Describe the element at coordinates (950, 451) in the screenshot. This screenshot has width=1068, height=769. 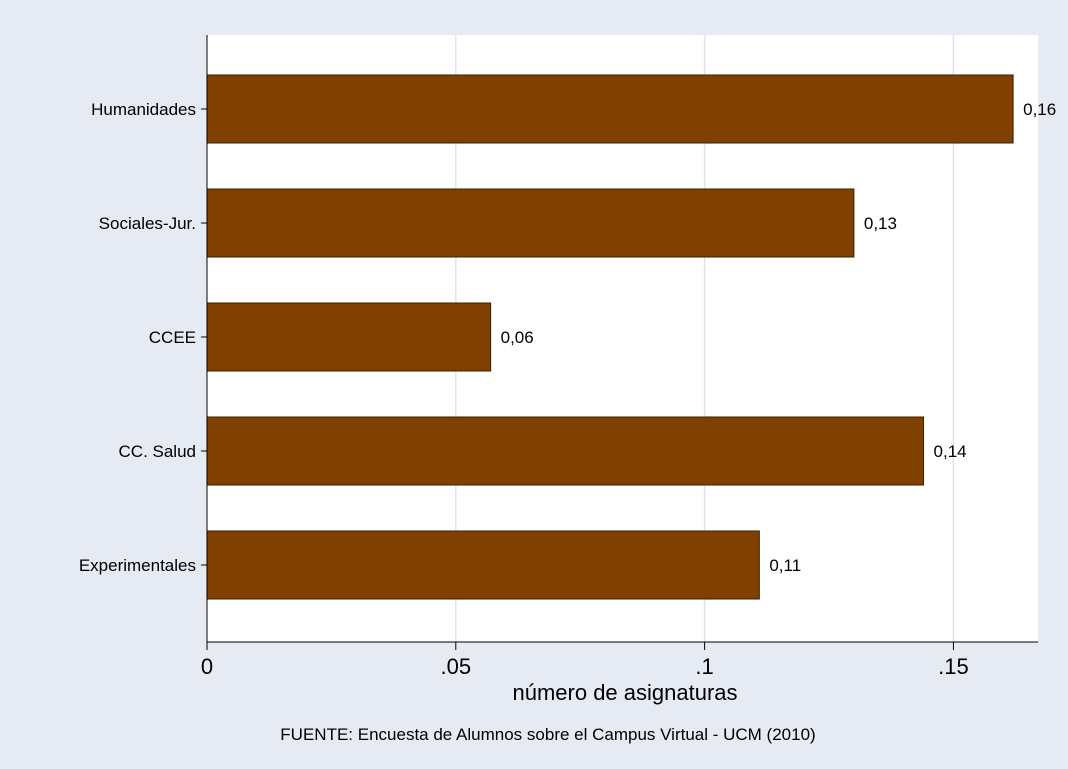
I see `data-label: 0,14` at that location.